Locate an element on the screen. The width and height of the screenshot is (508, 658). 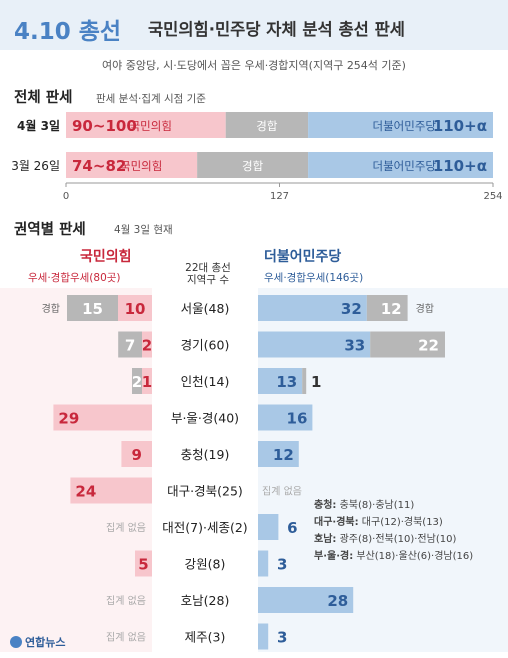
region-note-line: 부·울·경: 부산(18)·울산(6)·경남(16) is located at coordinates (393, 556).